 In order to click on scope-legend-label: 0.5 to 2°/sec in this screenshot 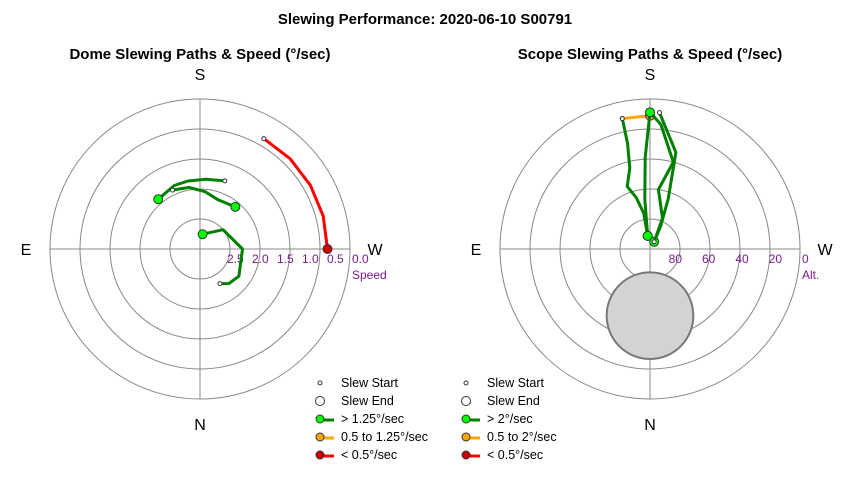, I will do `click(522, 437)`.